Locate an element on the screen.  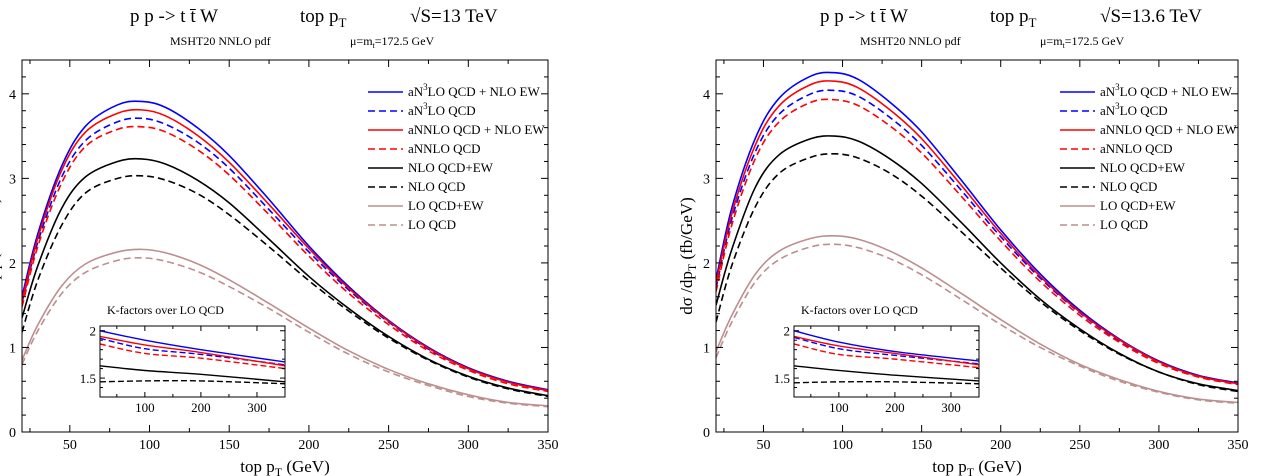
chart-title-energy: √S=13 TeV is located at coordinates (454, 16).